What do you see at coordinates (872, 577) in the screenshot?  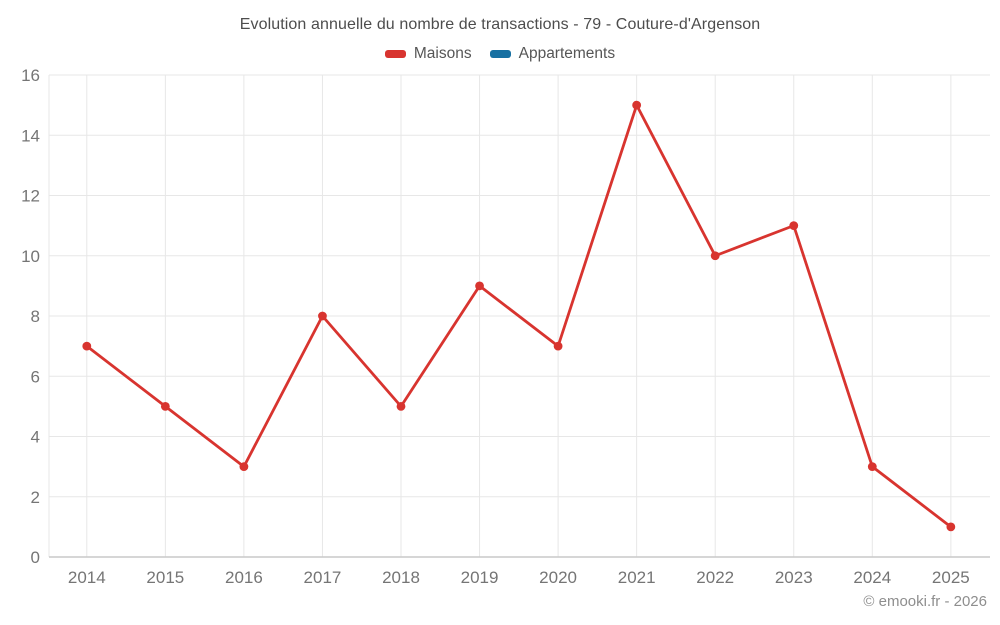 I see `x-axis-tick-label: 2024` at bounding box center [872, 577].